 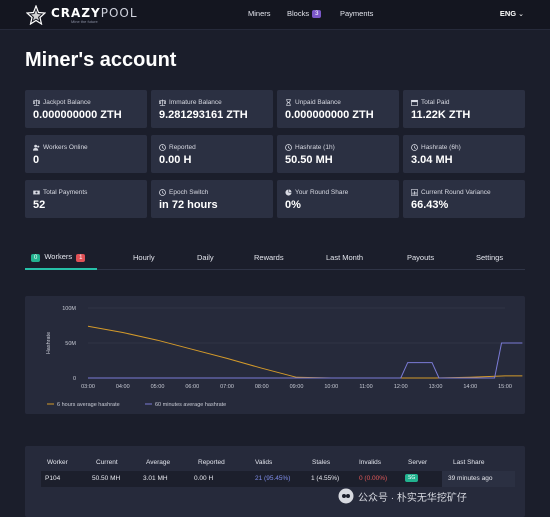 I want to click on stat-value: 9.281293161 ZTH, so click(x=203, y=115).